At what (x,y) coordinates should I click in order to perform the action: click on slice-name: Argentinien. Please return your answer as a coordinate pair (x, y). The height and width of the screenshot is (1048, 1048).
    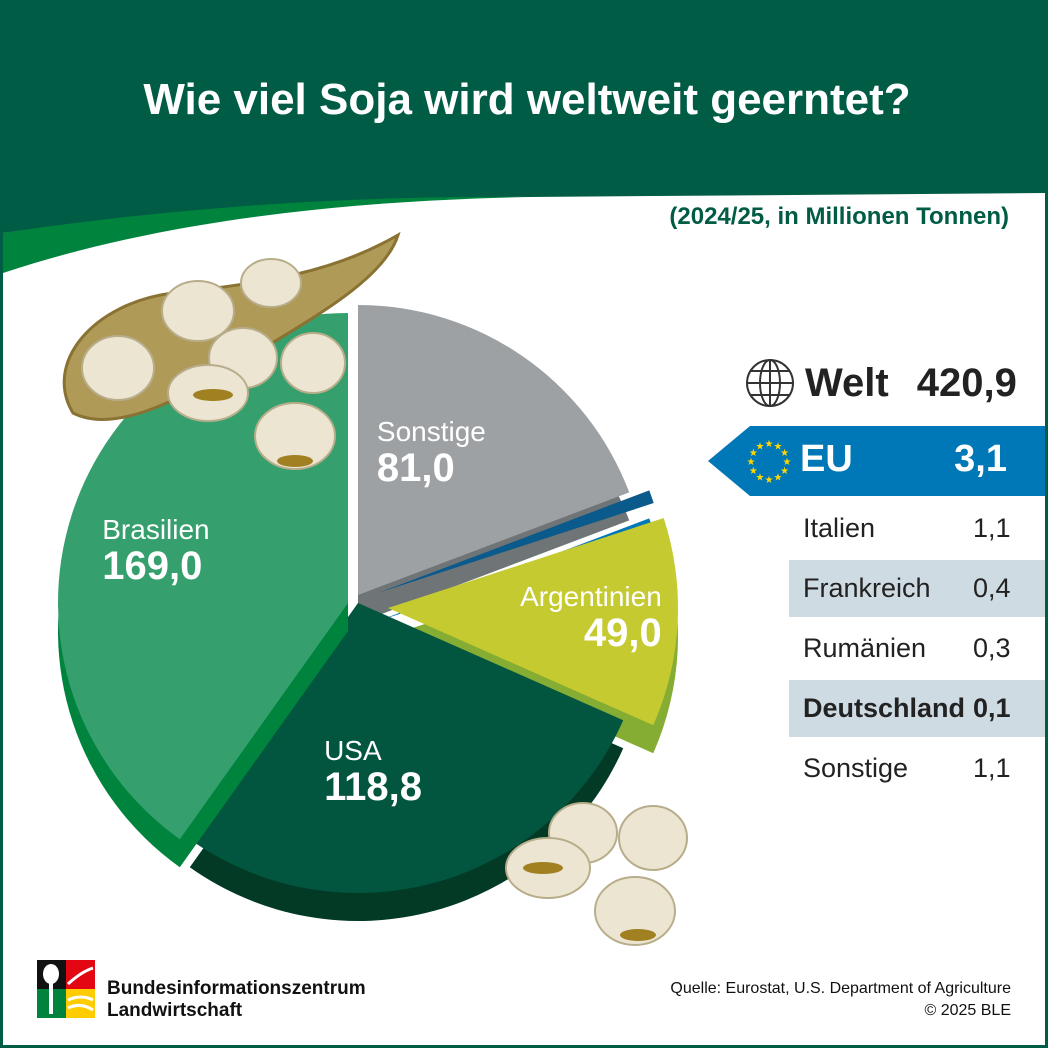
    Looking at the image, I should click on (591, 596).